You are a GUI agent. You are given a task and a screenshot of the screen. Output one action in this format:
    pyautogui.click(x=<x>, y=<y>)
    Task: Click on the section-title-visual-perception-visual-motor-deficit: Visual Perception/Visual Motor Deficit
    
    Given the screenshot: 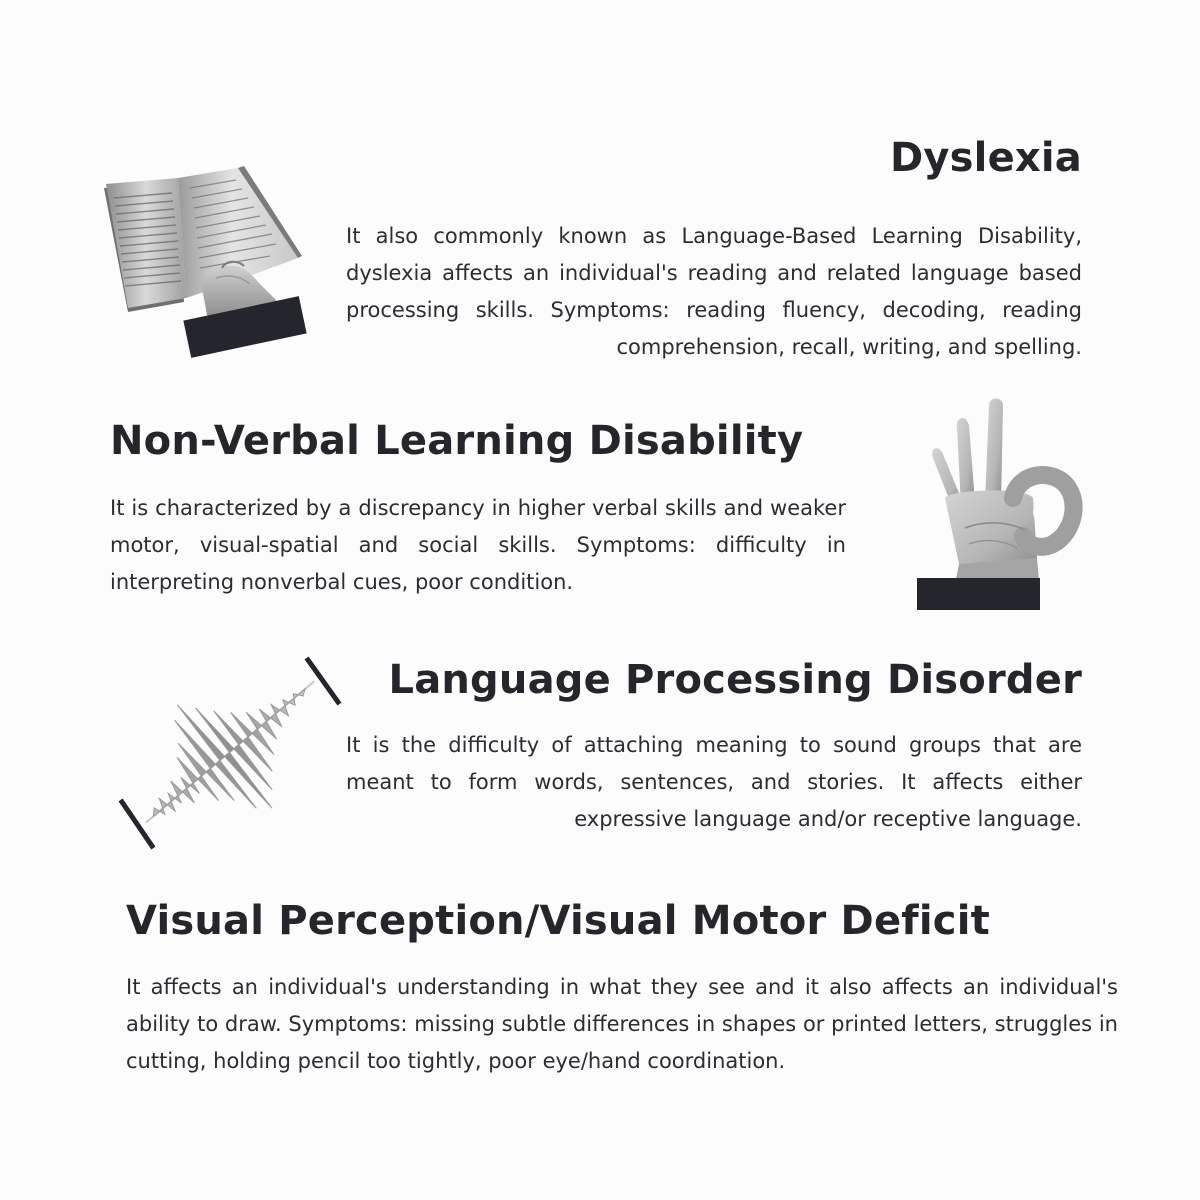 What is the action you would take?
    pyautogui.click(x=558, y=921)
    